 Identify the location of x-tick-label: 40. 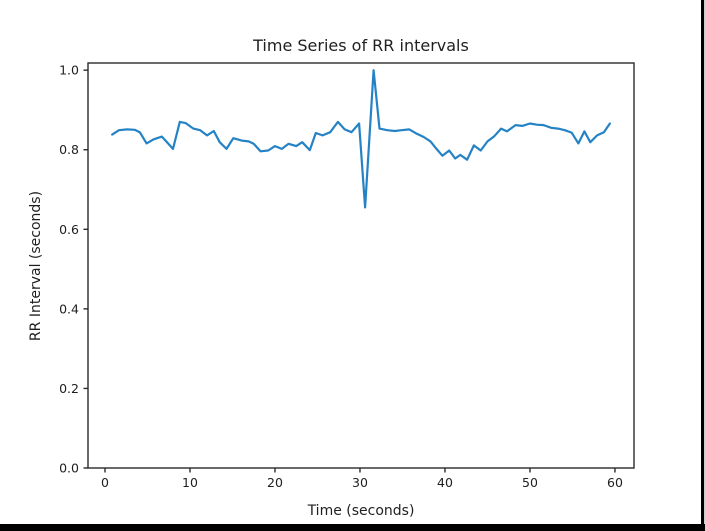
(445, 482).